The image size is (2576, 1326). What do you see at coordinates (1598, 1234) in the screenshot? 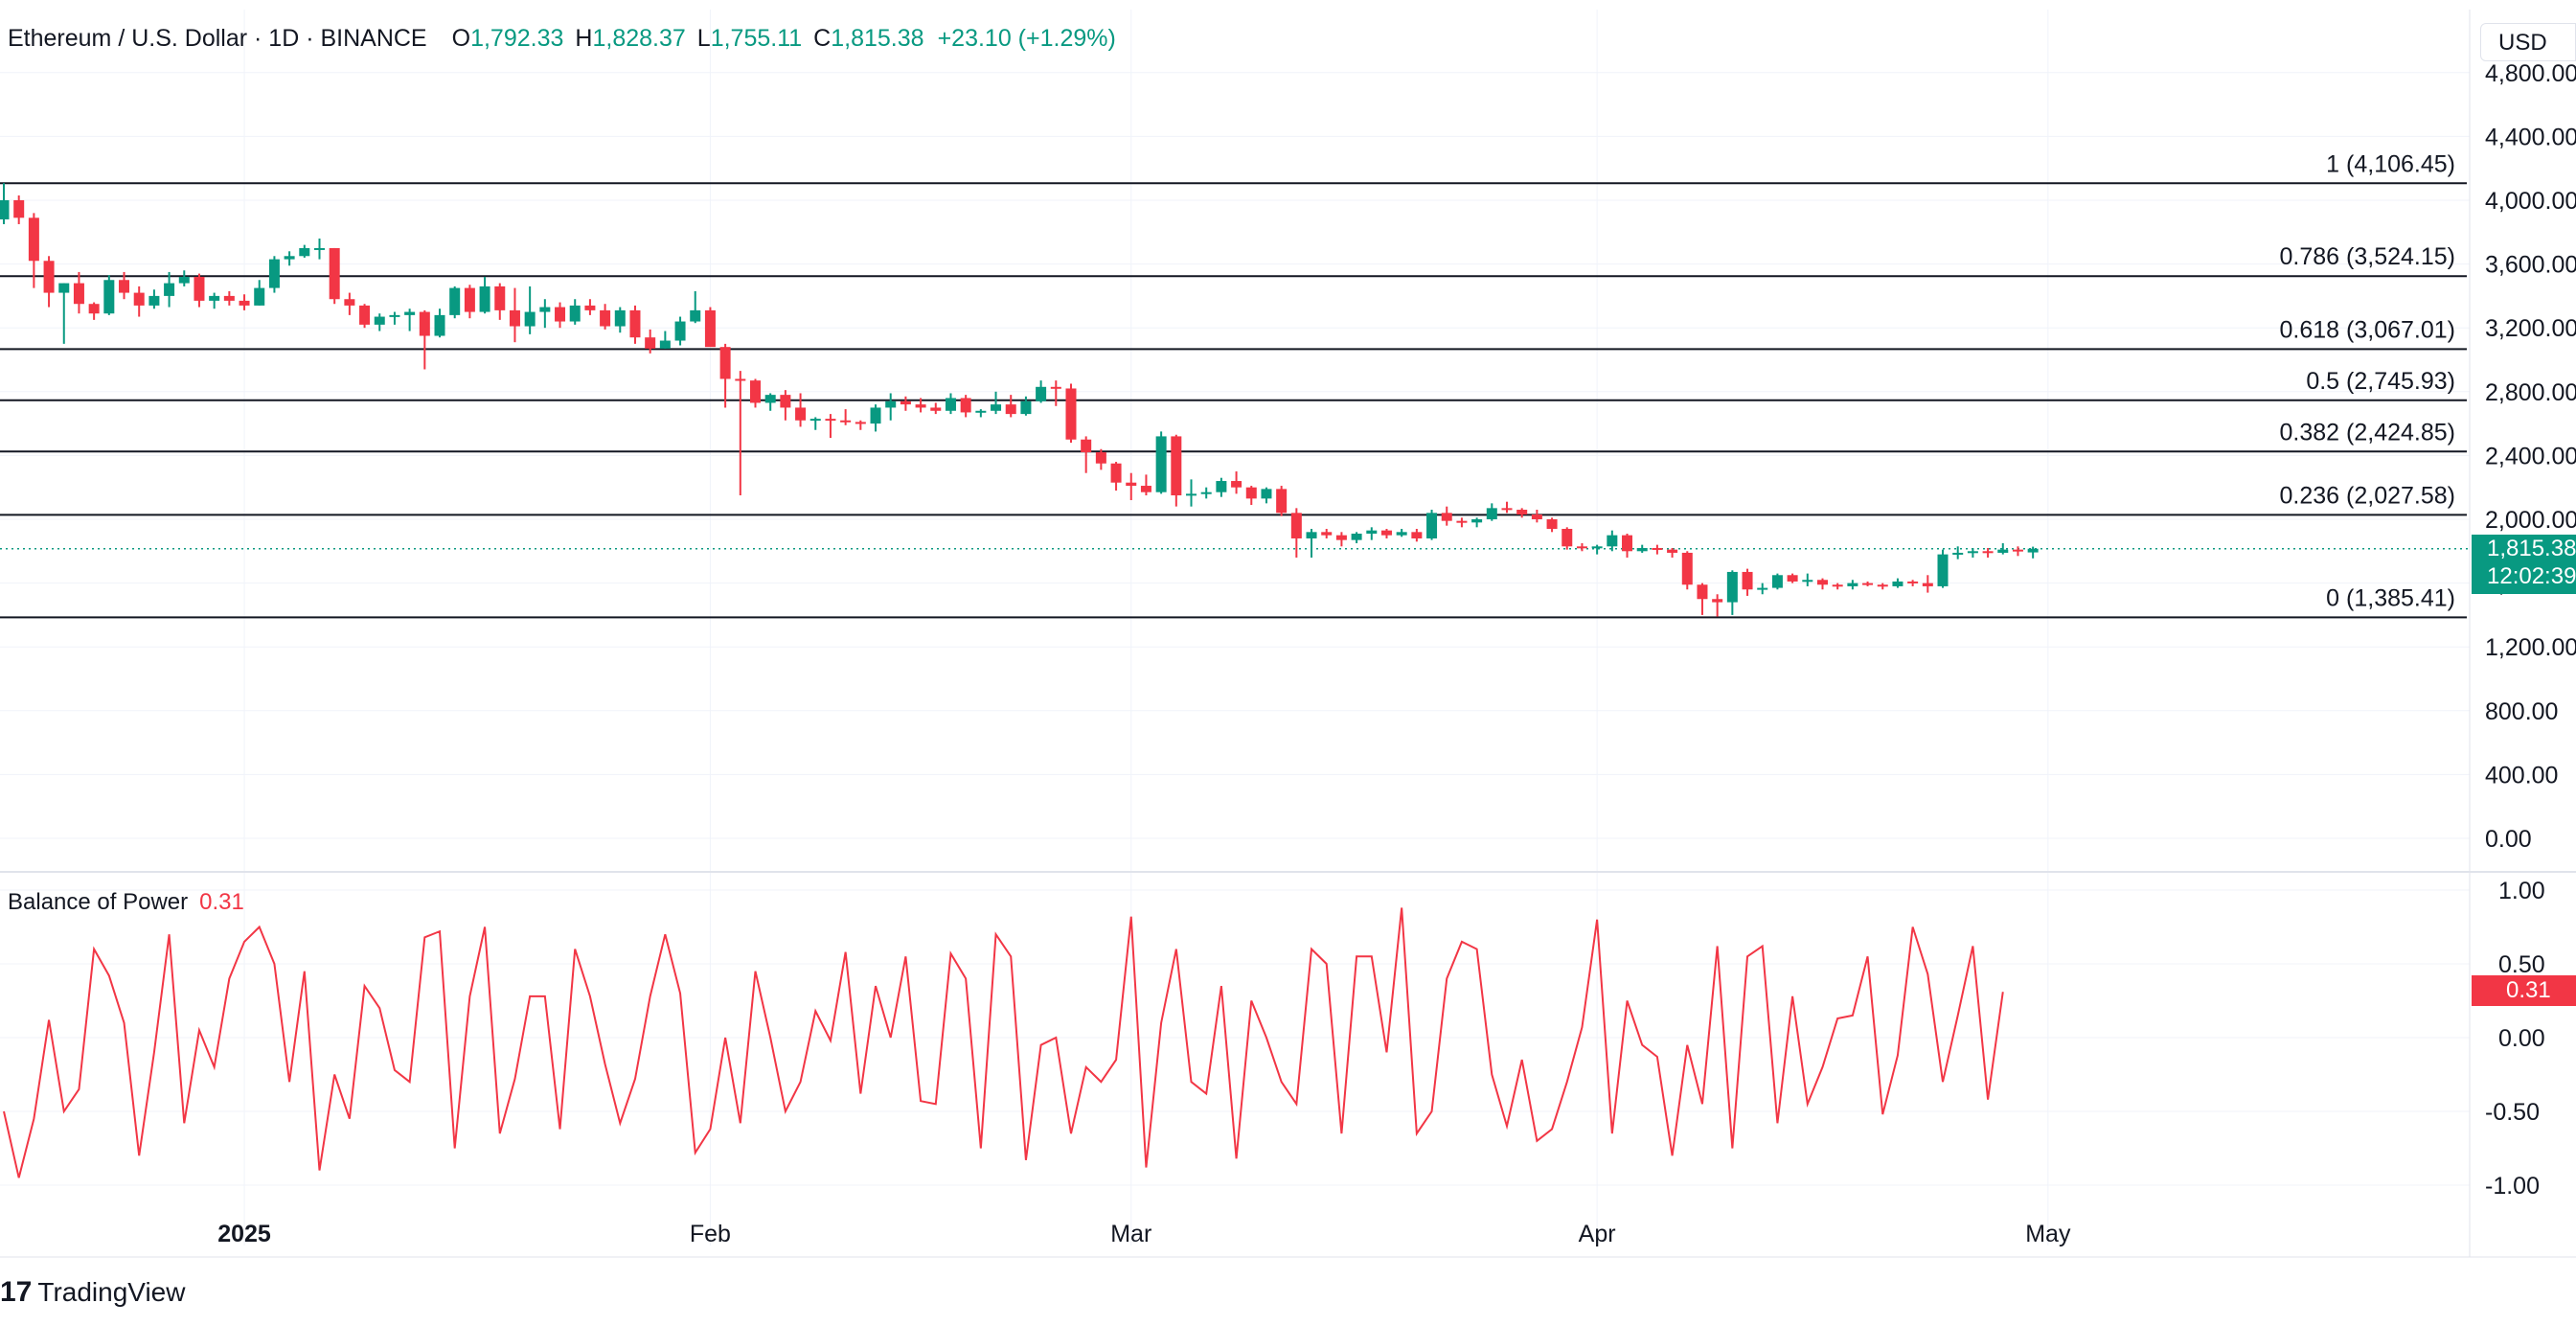
I see `time-axis-label: Apr` at bounding box center [1598, 1234].